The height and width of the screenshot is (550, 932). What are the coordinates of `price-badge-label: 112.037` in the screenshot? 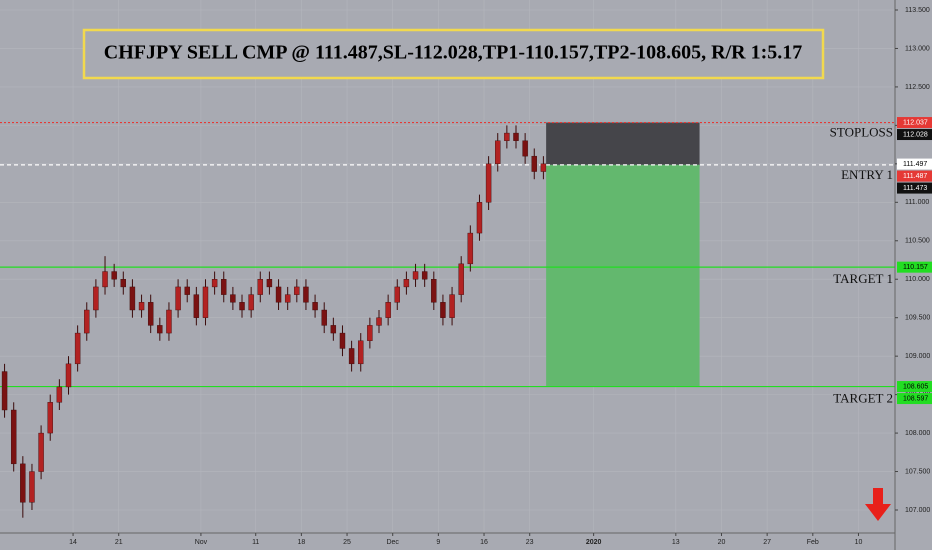 It's located at (915, 122).